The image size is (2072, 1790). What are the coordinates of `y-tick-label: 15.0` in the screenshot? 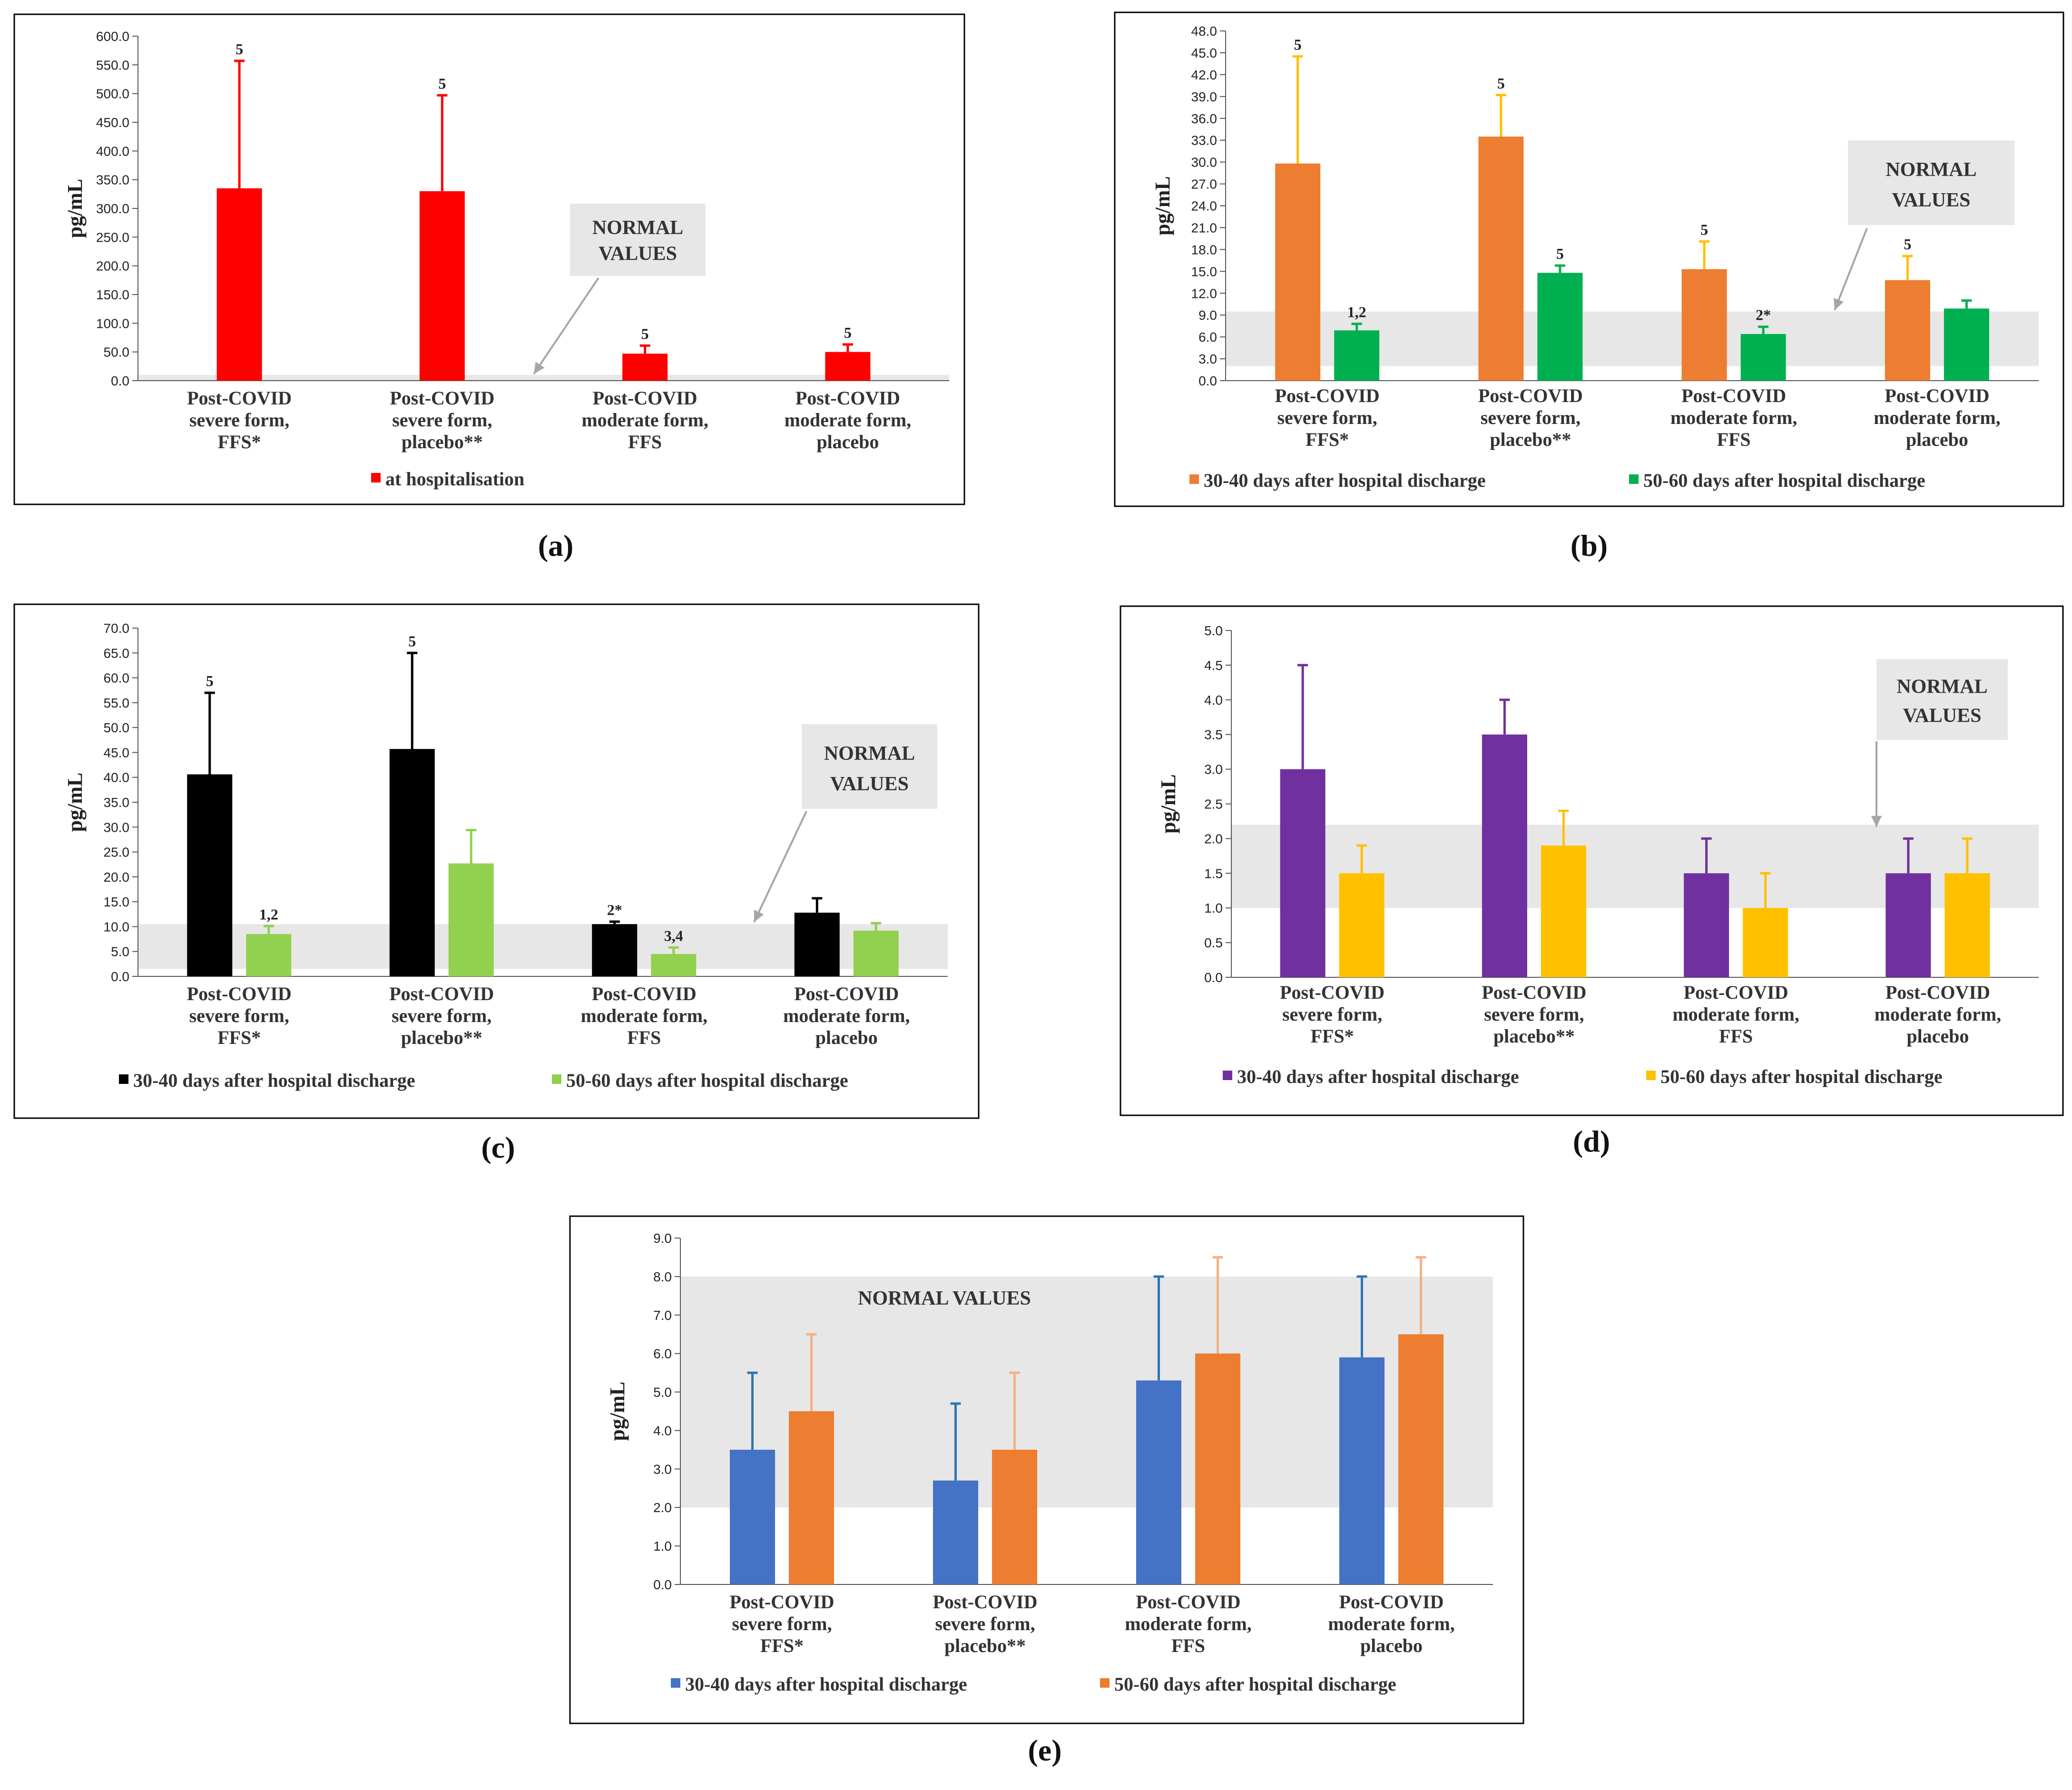 It's located at (1204, 271).